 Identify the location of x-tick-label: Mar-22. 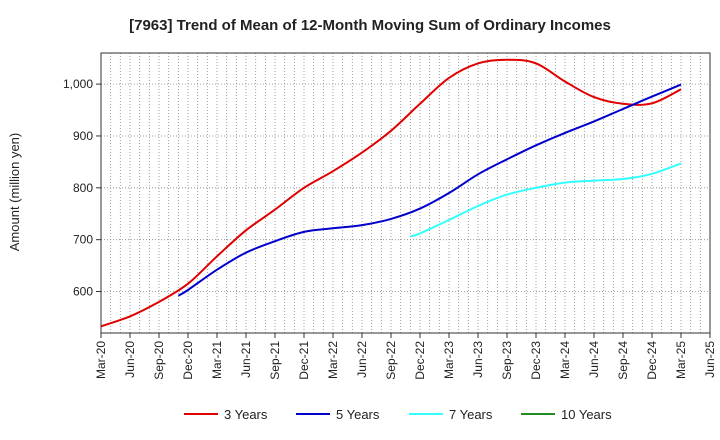
(333, 360).